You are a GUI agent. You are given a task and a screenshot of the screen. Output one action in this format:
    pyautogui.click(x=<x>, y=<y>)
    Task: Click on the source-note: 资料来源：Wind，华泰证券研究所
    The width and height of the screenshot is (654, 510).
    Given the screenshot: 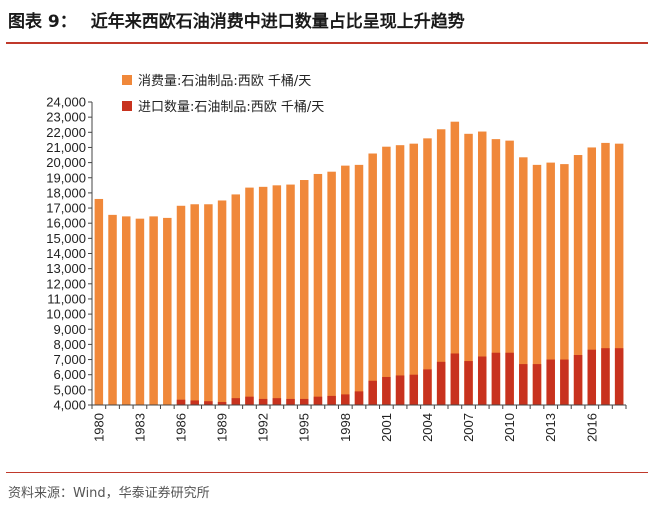 What is the action you would take?
    pyautogui.click(x=109, y=493)
    